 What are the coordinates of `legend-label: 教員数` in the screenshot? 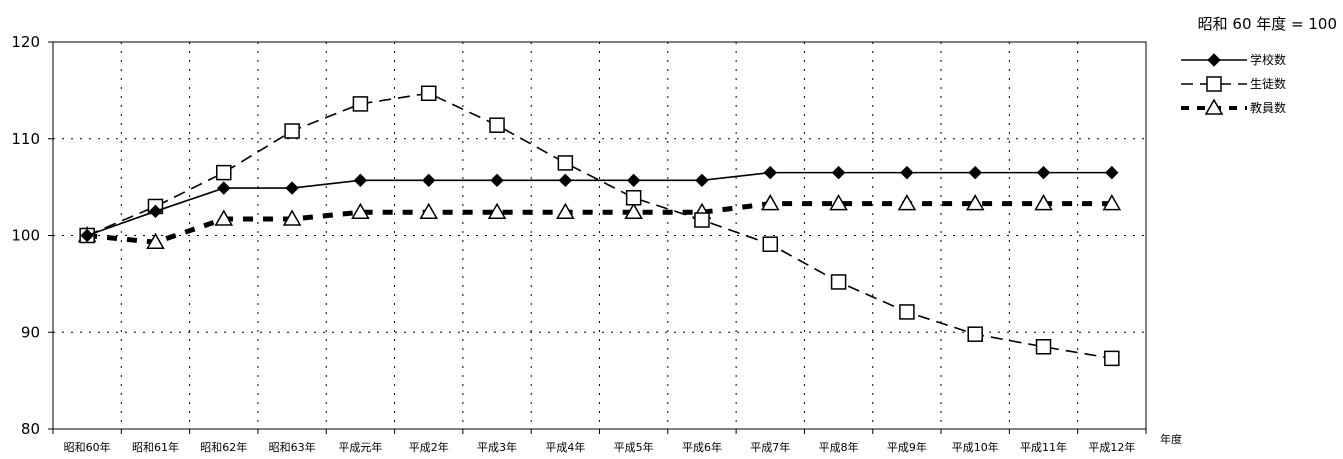 It's located at (1268, 107).